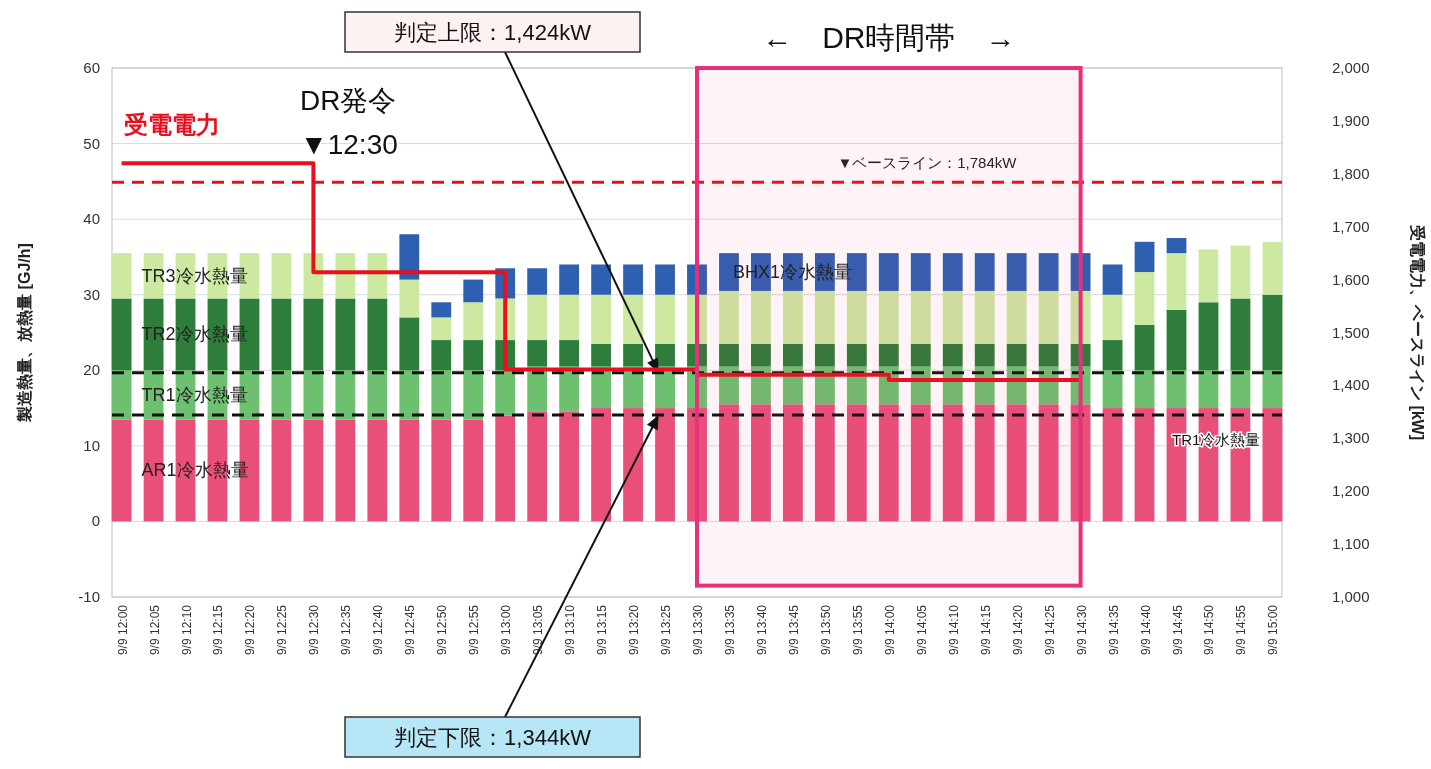  What do you see at coordinates (1273, 630) in the screenshot?
I see `x-tick-label: 9/9 15:00` at bounding box center [1273, 630].